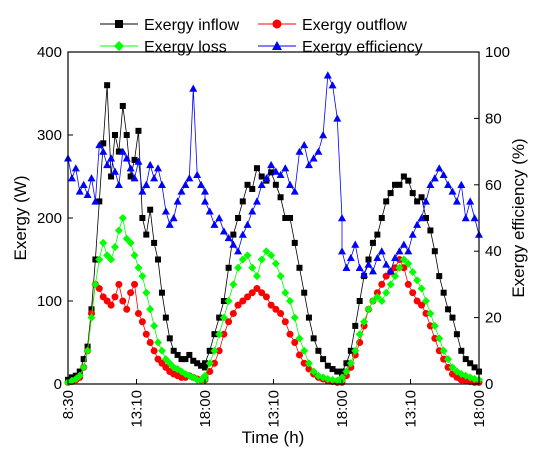 Image resolution: width=550 pixels, height=466 pixels. Describe the element at coordinates (489, 384) in the screenshot. I see `y2-tick-label: 0` at that location.